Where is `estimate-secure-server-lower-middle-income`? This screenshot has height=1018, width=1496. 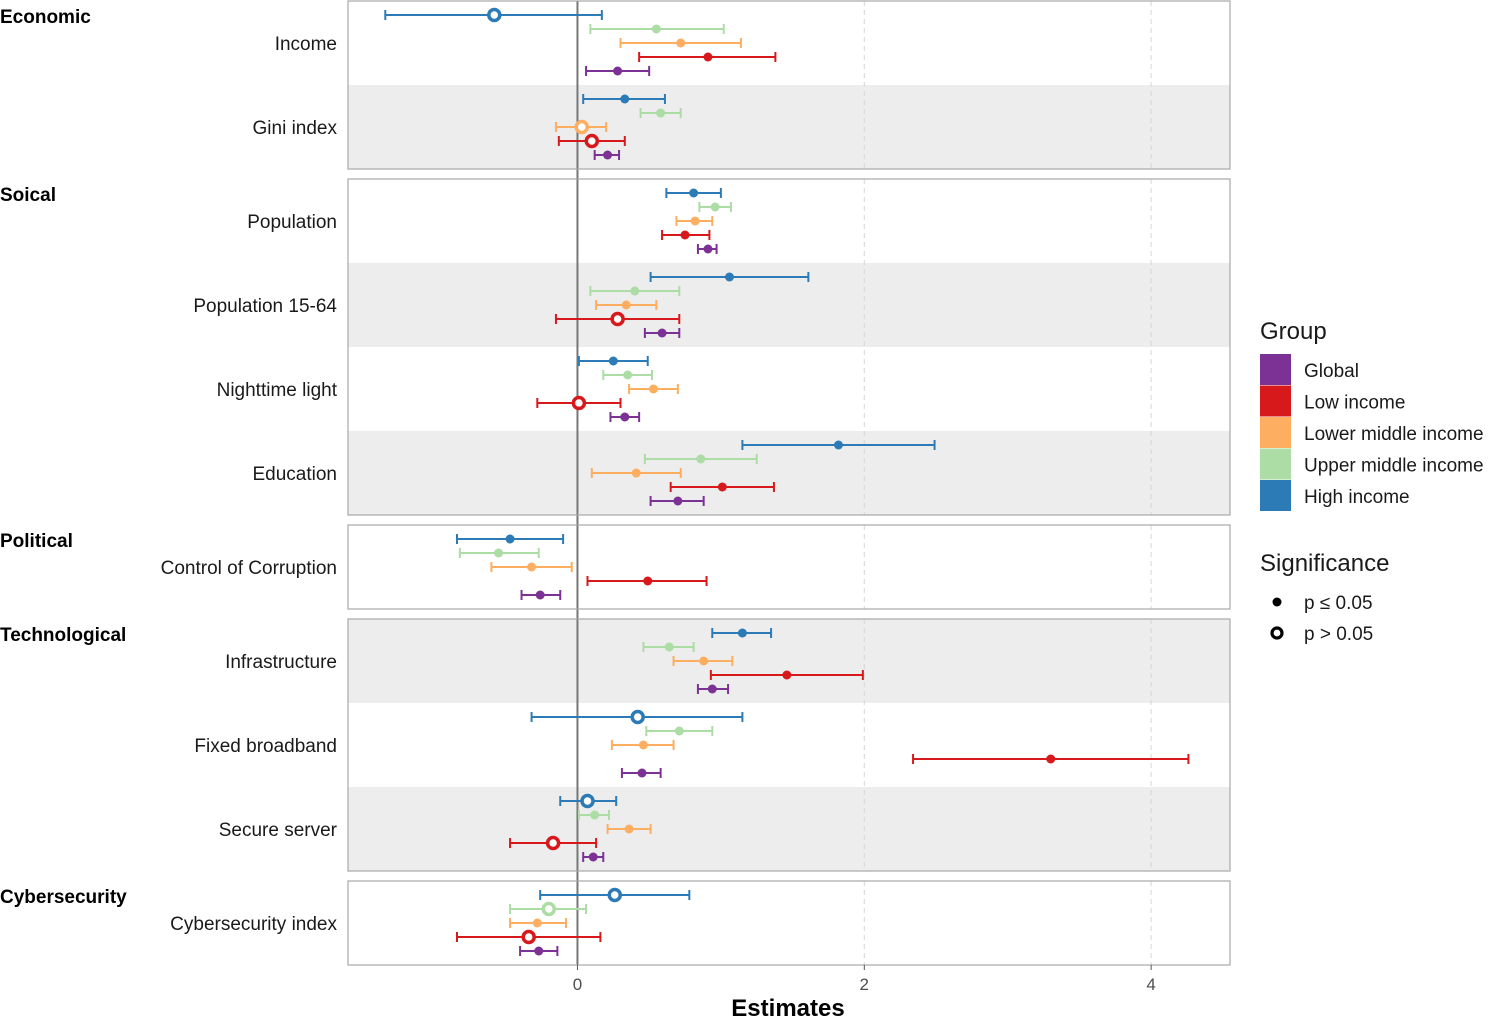
estimate-secure-server-lower-middle-income is located at coordinates (629, 829).